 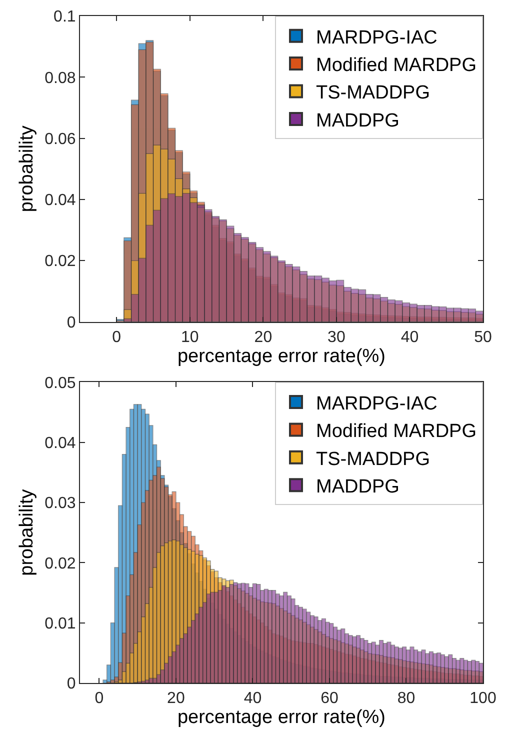 What do you see at coordinates (190, 337) in the screenshot?
I see `x-tick-label: 10` at bounding box center [190, 337].